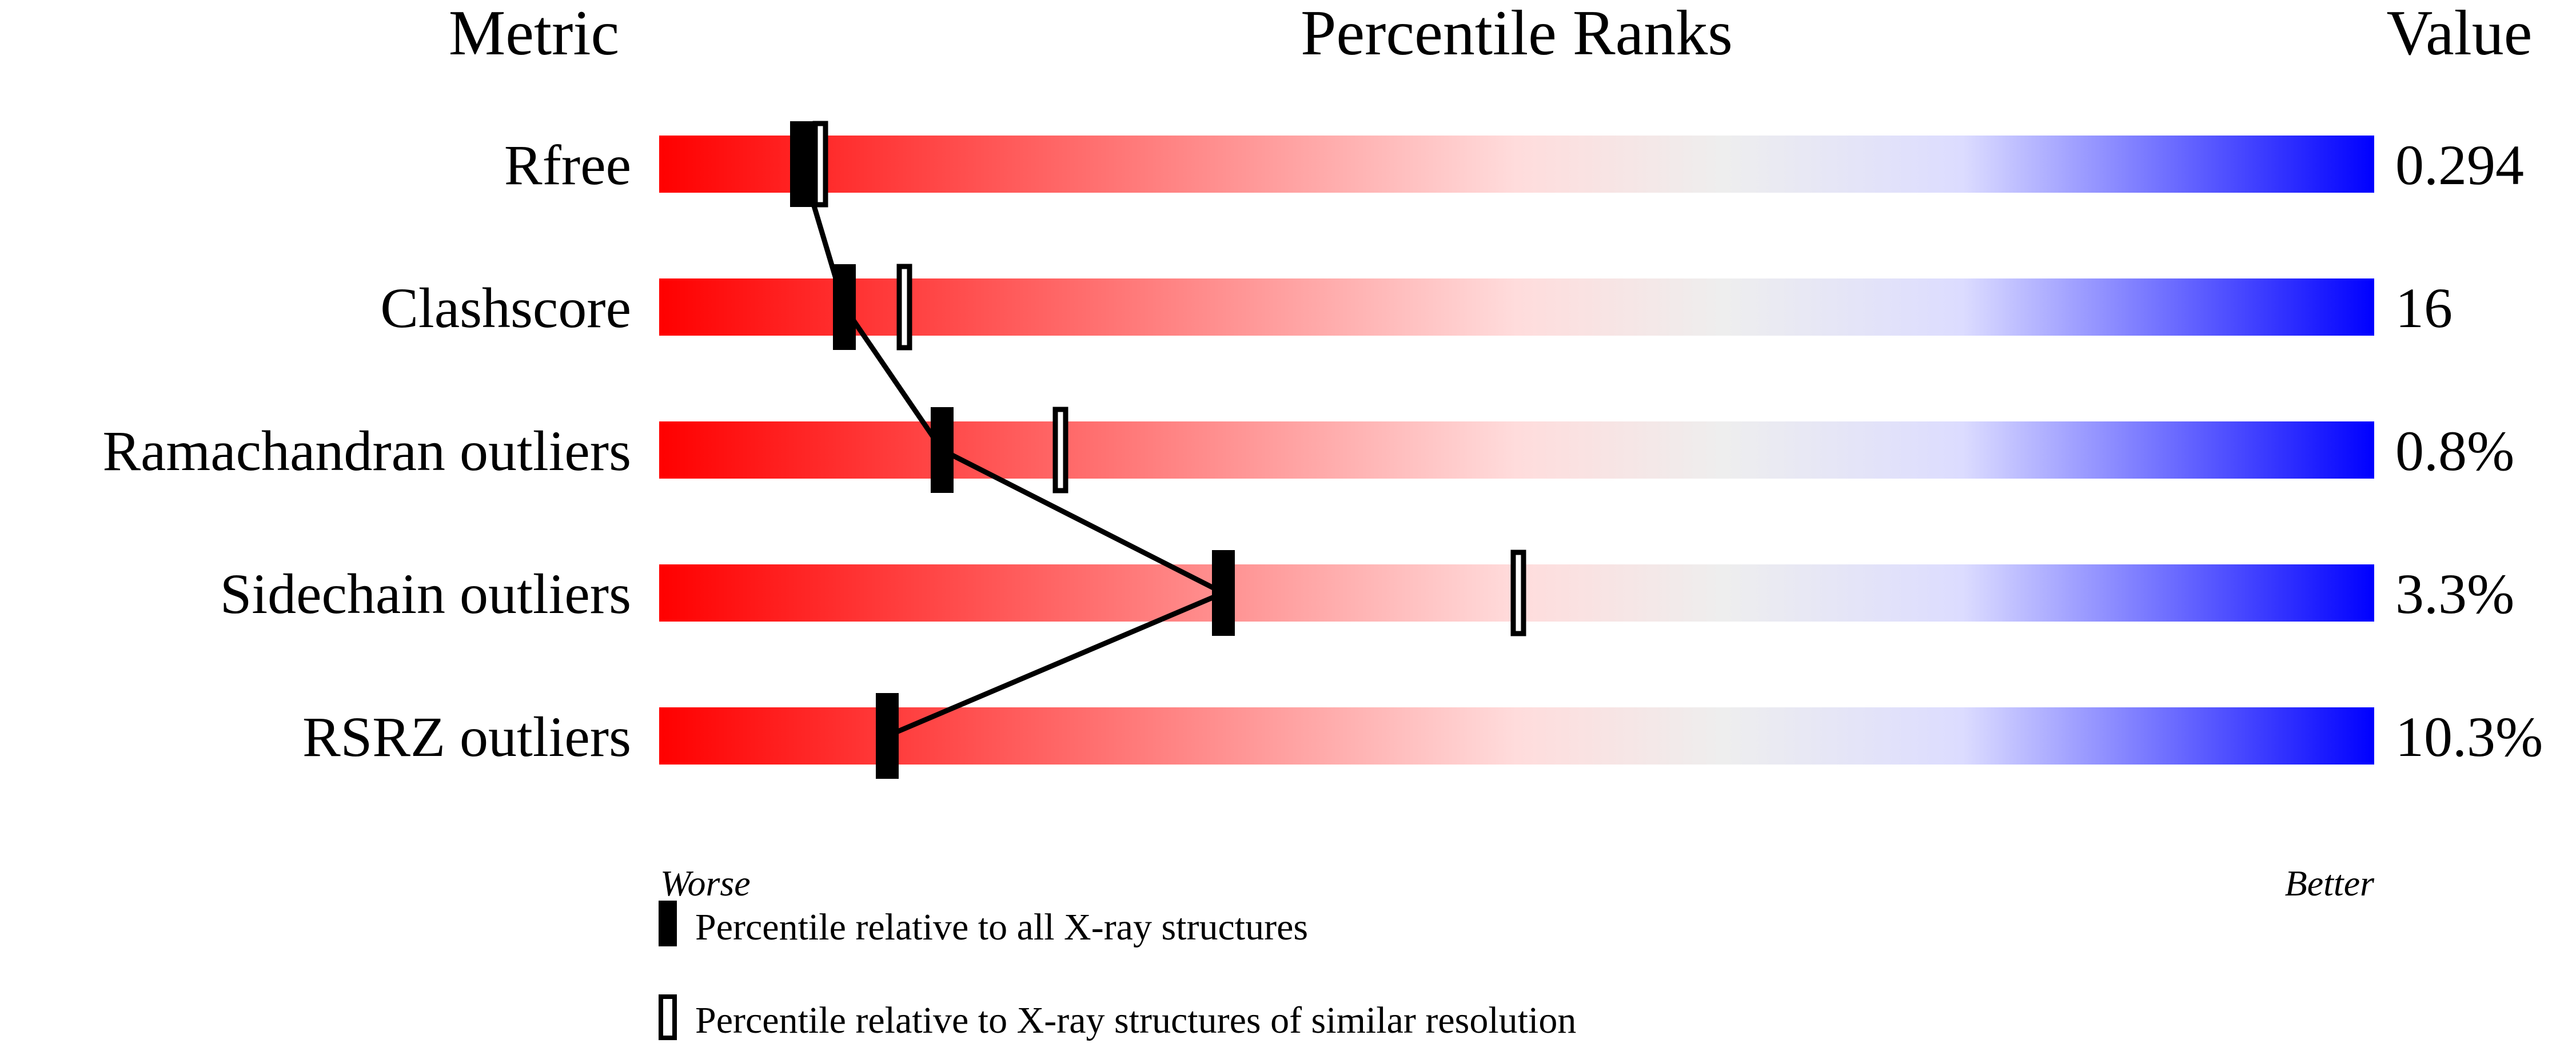  What do you see at coordinates (367, 451) in the screenshot?
I see `metric-label: Ramachandran outliers` at bounding box center [367, 451].